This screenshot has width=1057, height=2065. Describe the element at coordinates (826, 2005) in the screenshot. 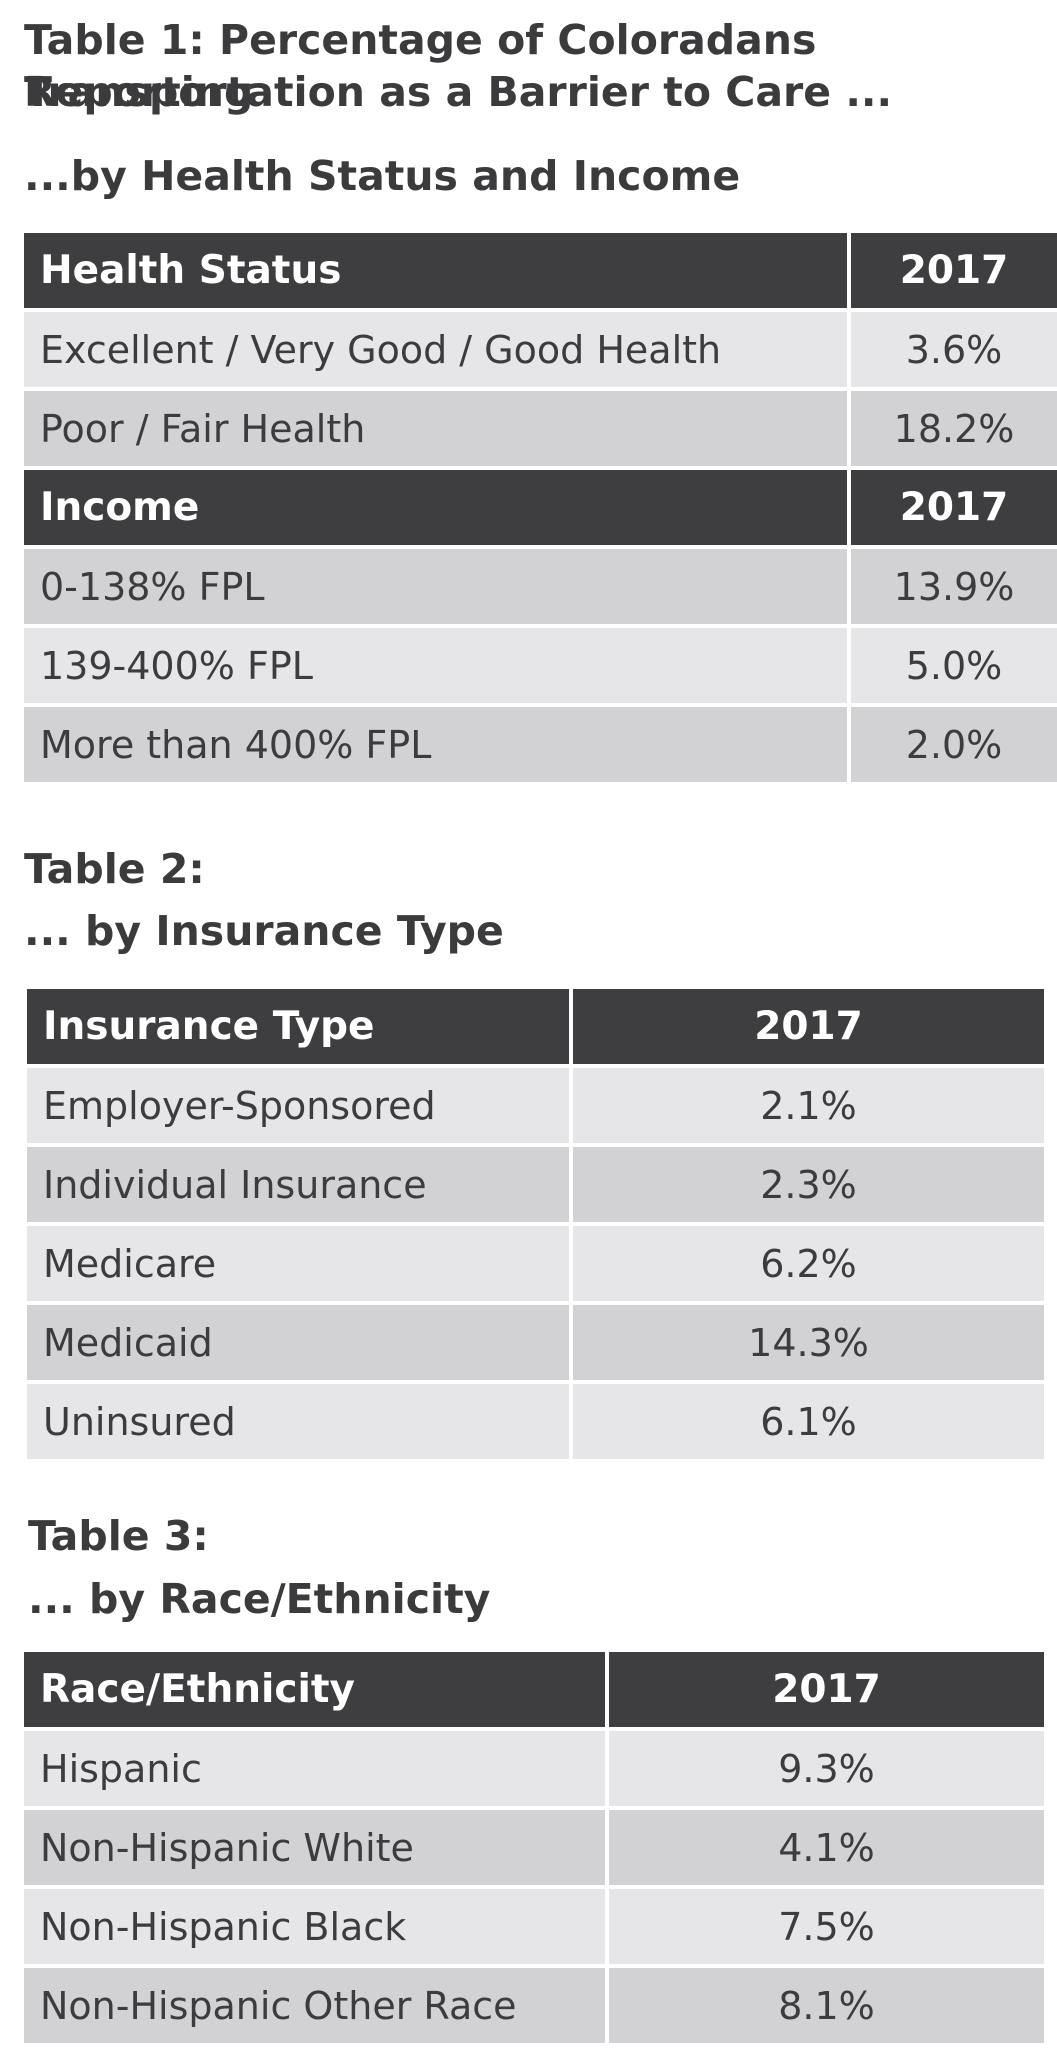

I see `row-value: 8.1%` at that location.